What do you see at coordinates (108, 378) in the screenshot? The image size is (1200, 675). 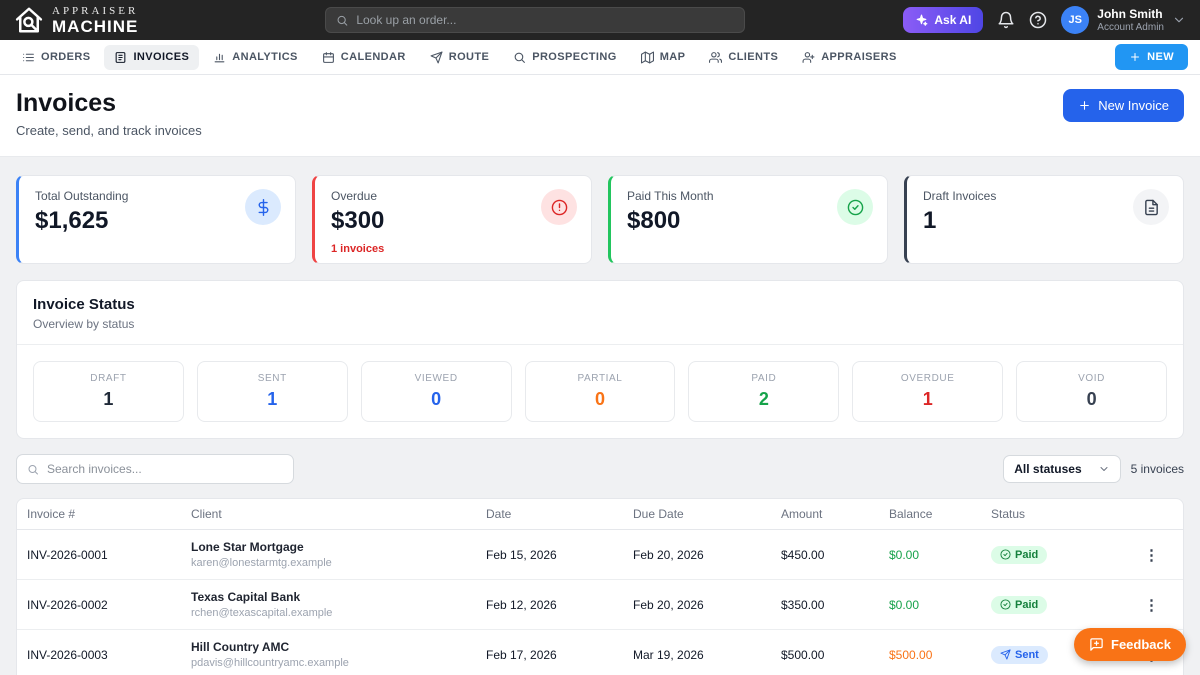 I see `status-box-label: DRAFT` at bounding box center [108, 378].